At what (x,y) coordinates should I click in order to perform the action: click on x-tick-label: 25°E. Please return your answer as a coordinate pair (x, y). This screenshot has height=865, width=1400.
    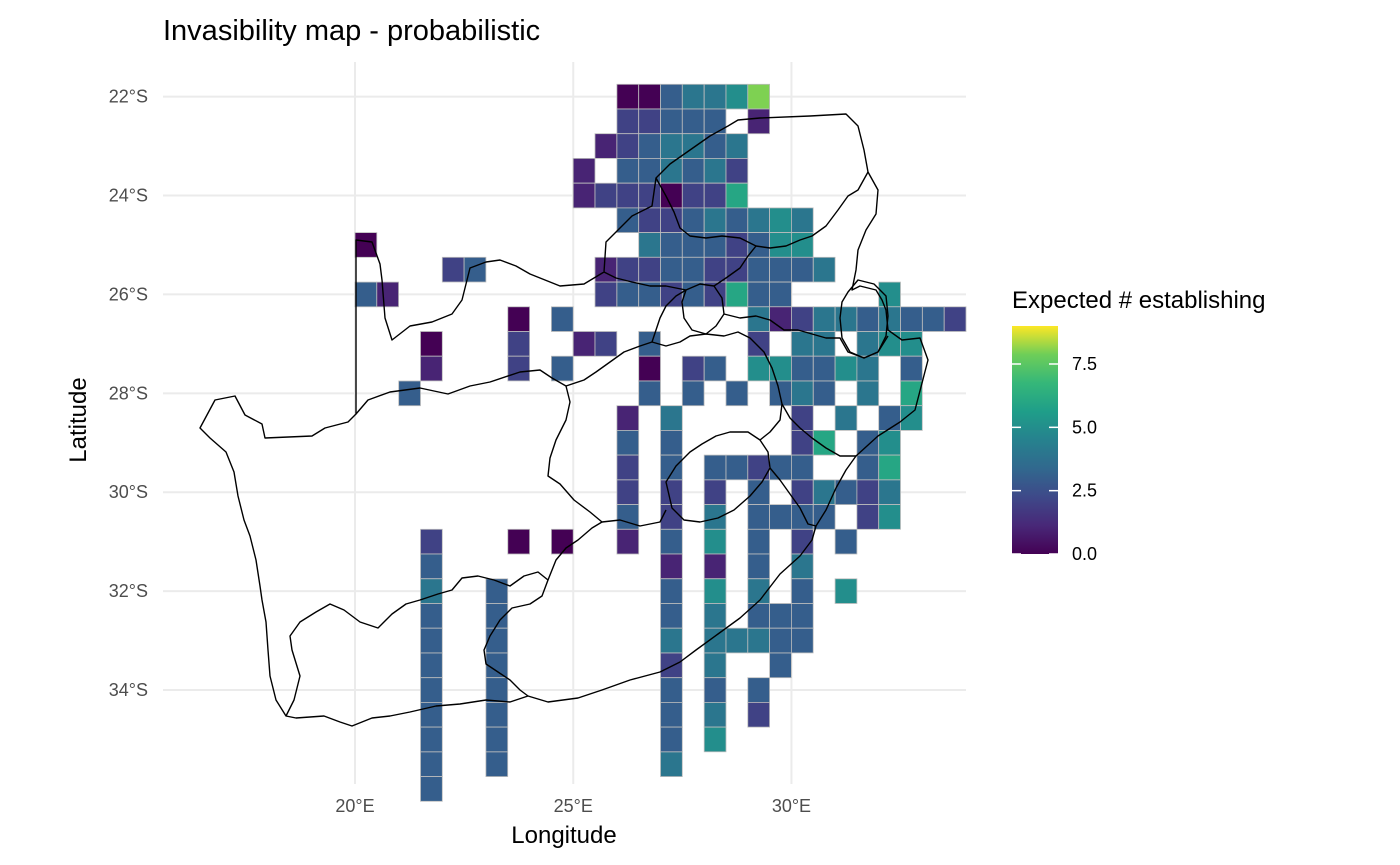
    Looking at the image, I should click on (573, 806).